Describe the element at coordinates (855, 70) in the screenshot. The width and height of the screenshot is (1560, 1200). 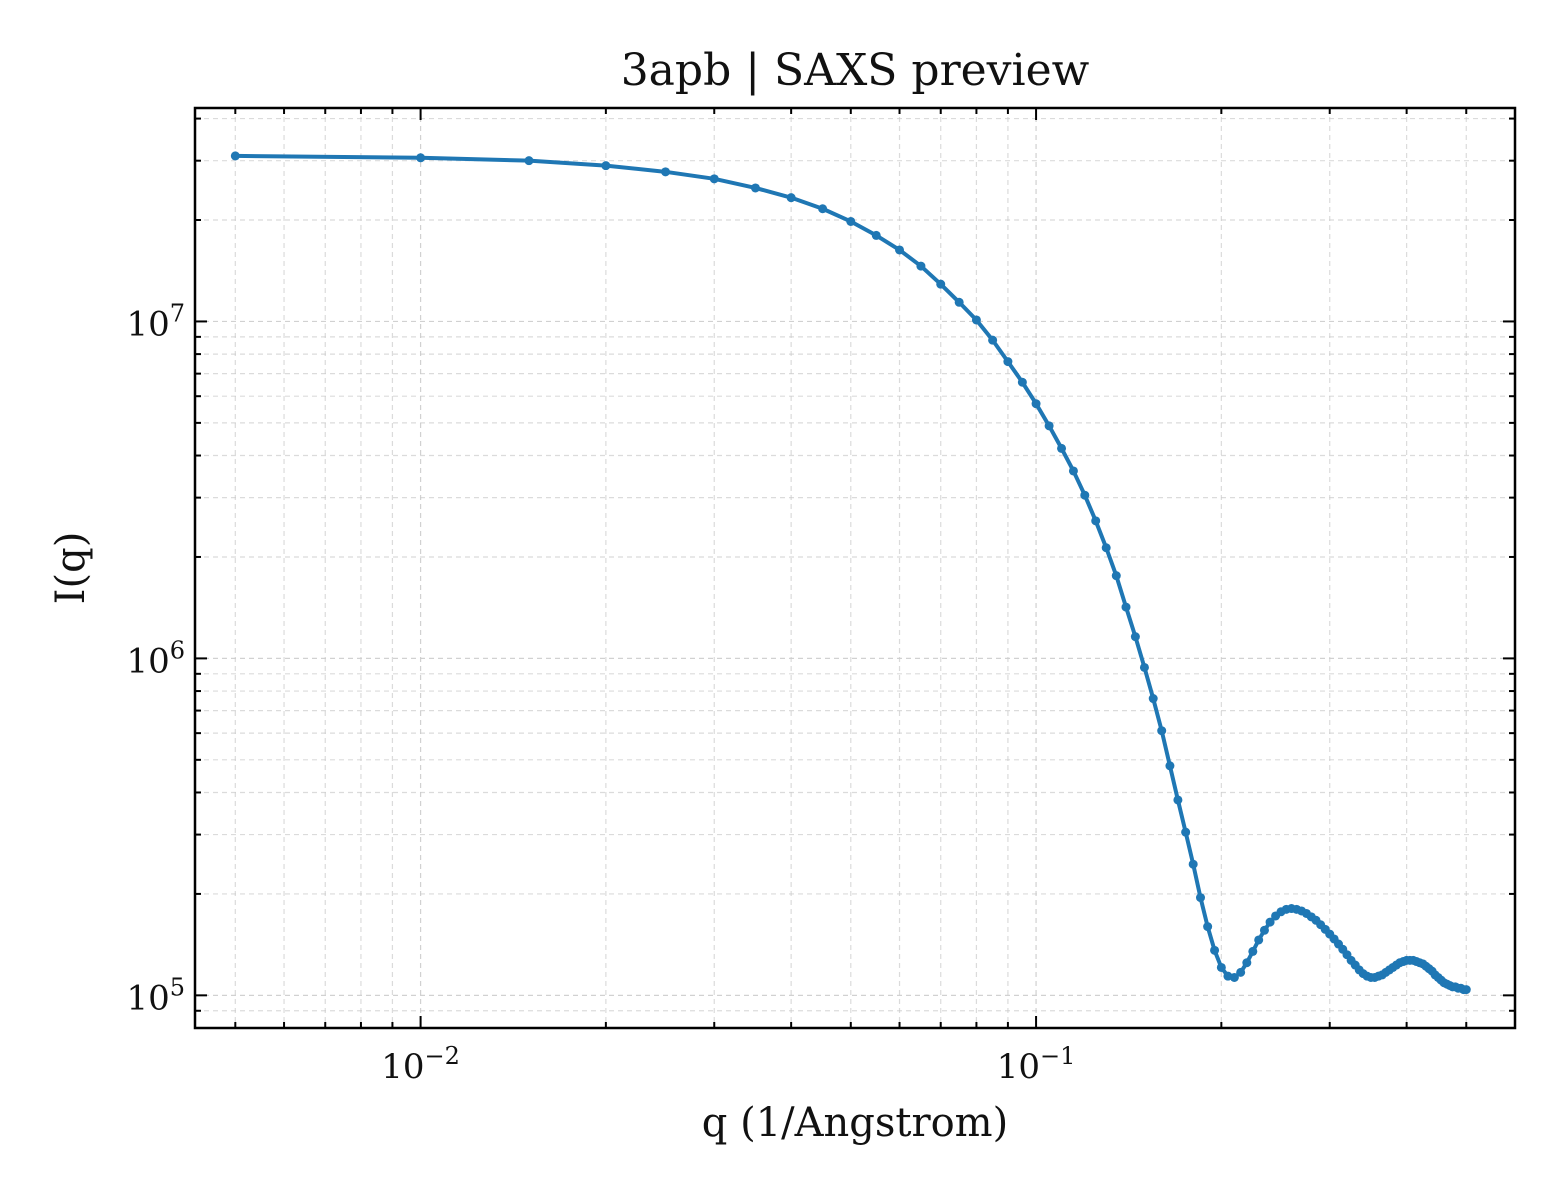
I see `chart-title: 3apb | SAXS preview` at that location.